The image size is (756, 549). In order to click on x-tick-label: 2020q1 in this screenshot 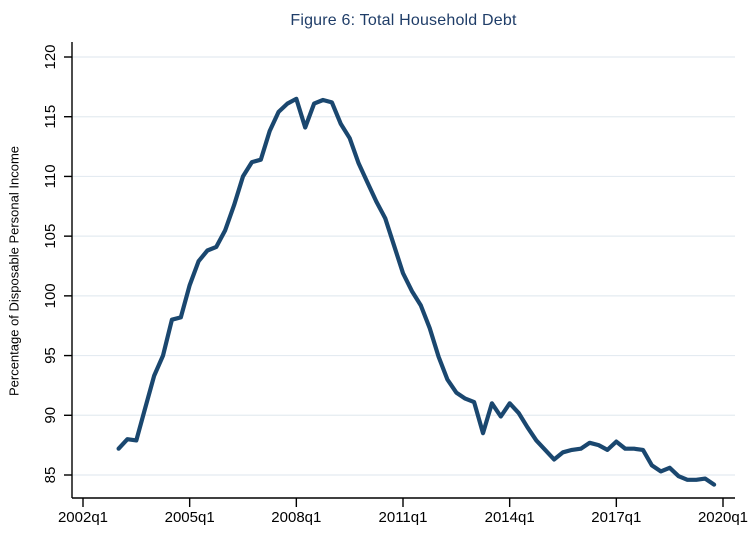, I will do `click(723, 517)`.